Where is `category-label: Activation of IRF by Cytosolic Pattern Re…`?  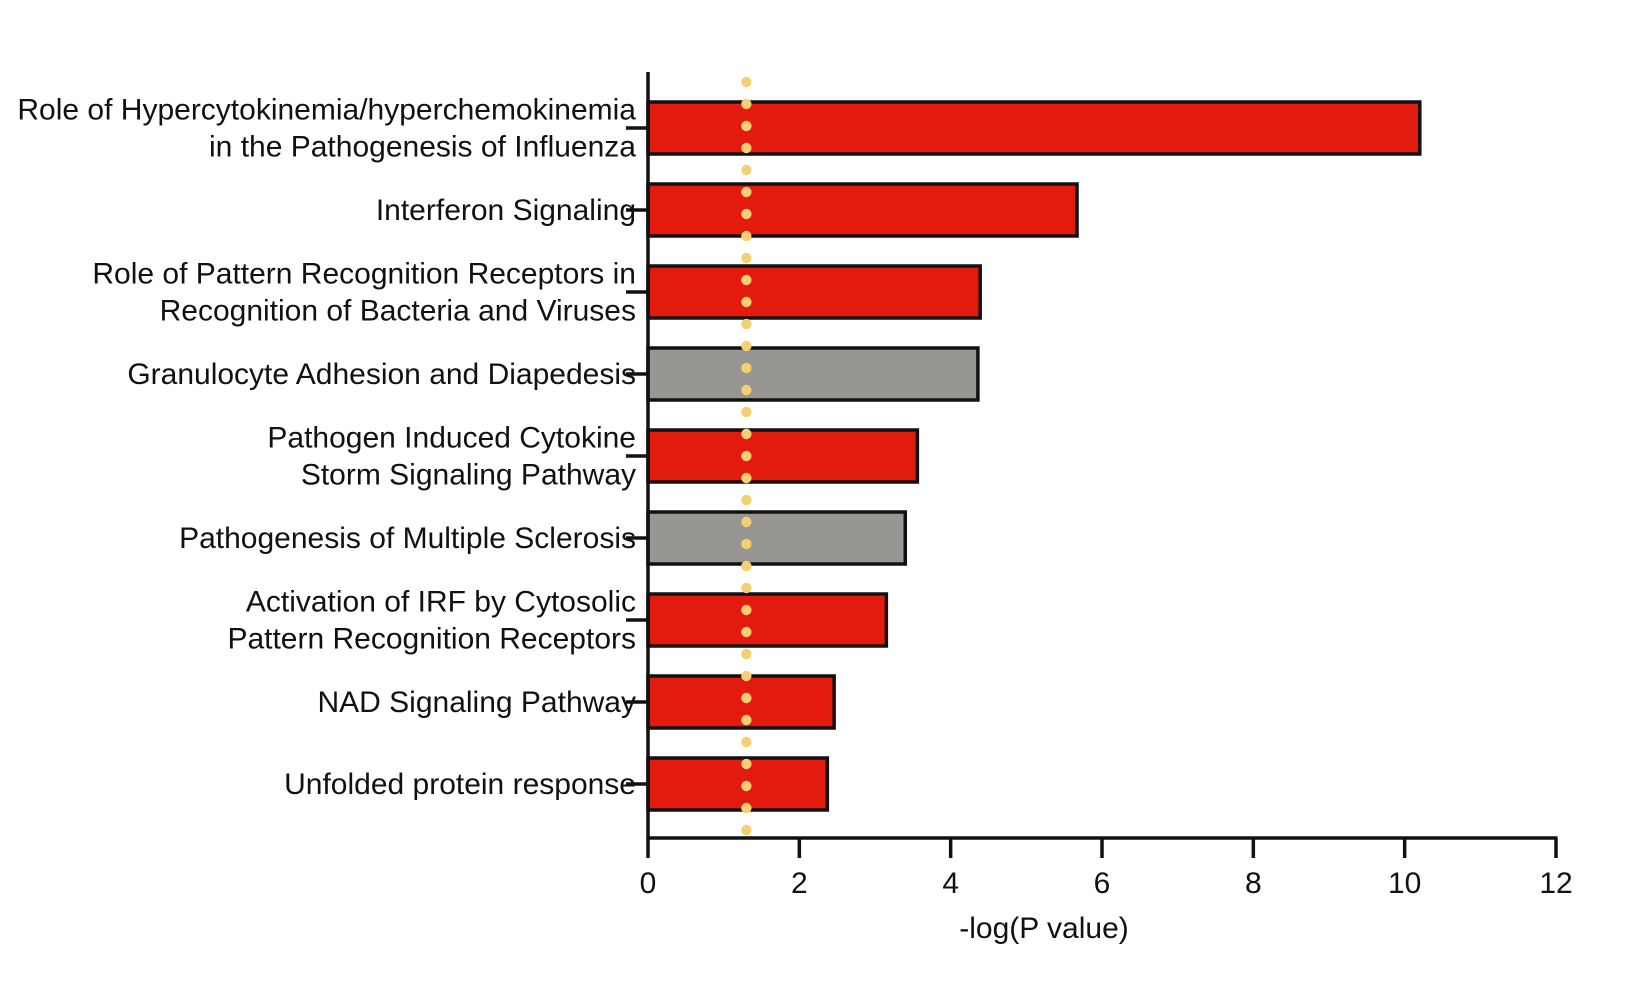
category-label: Activation of IRF by Cytosolic Pattern Re… is located at coordinates (431, 621).